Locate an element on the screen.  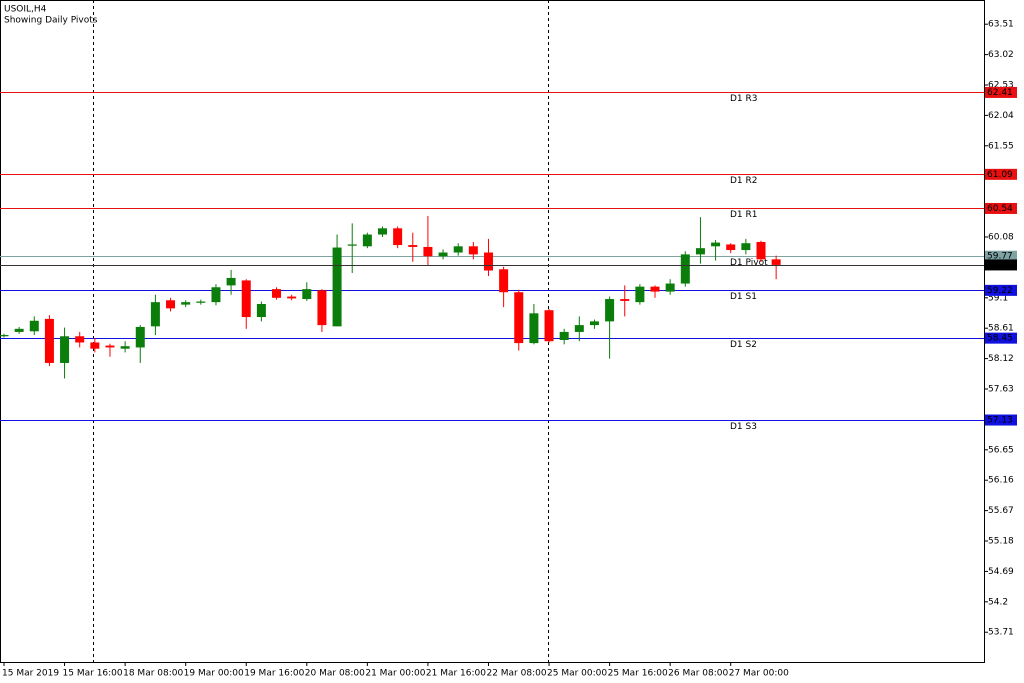
y-tick-label: 56.16 is located at coordinates (1001, 481).